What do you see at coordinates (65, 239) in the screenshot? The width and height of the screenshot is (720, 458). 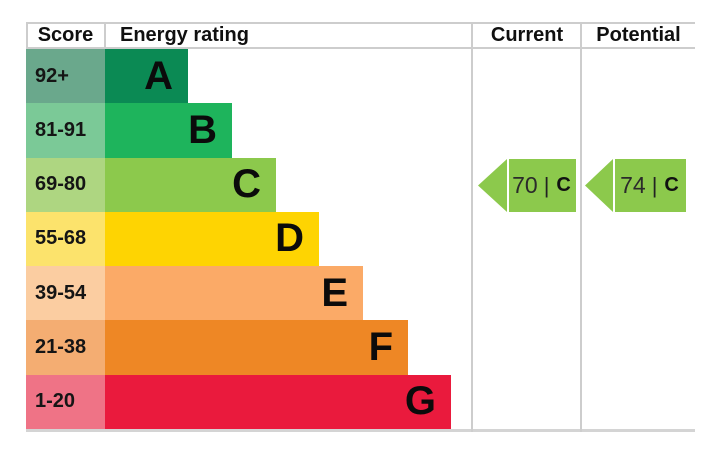 I see `band-score-cell: 55-68` at bounding box center [65, 239].